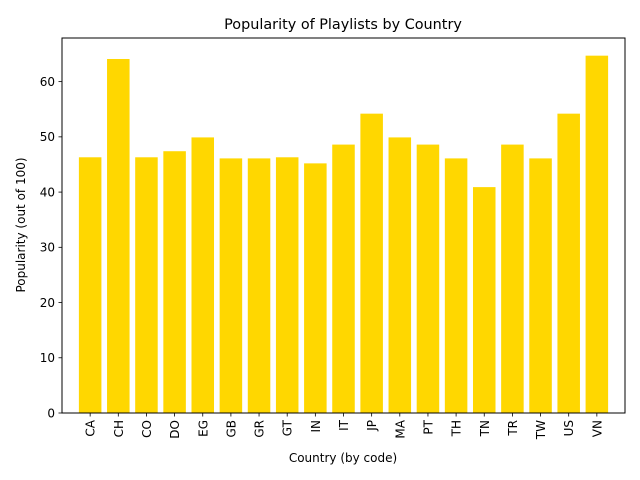 The width and height of the screenshot is (640, 480). What do you see at coordinates (287, 285) in the screenshot?
I see `bar-gt` at bounding box center [287, 285].